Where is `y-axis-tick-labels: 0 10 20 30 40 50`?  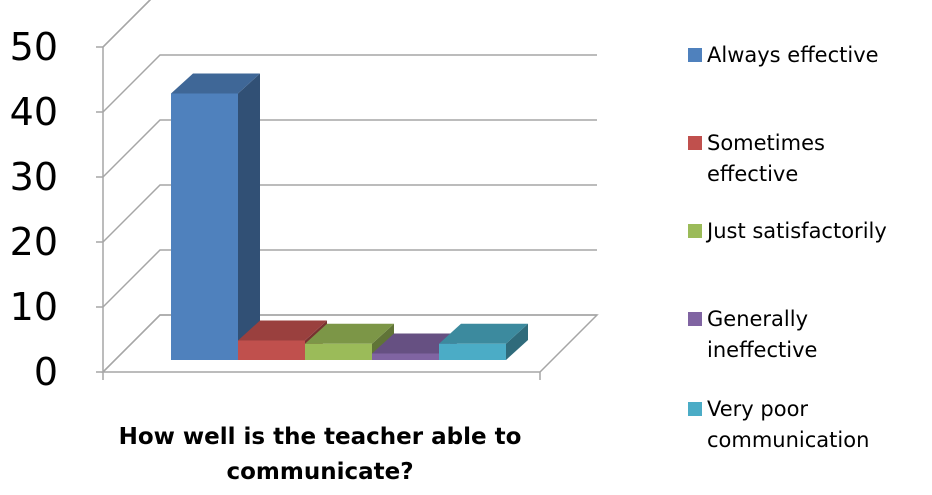
y-axis-tick-labels: 0 10 20 30 40 50 is located at coordinates (34, 209).